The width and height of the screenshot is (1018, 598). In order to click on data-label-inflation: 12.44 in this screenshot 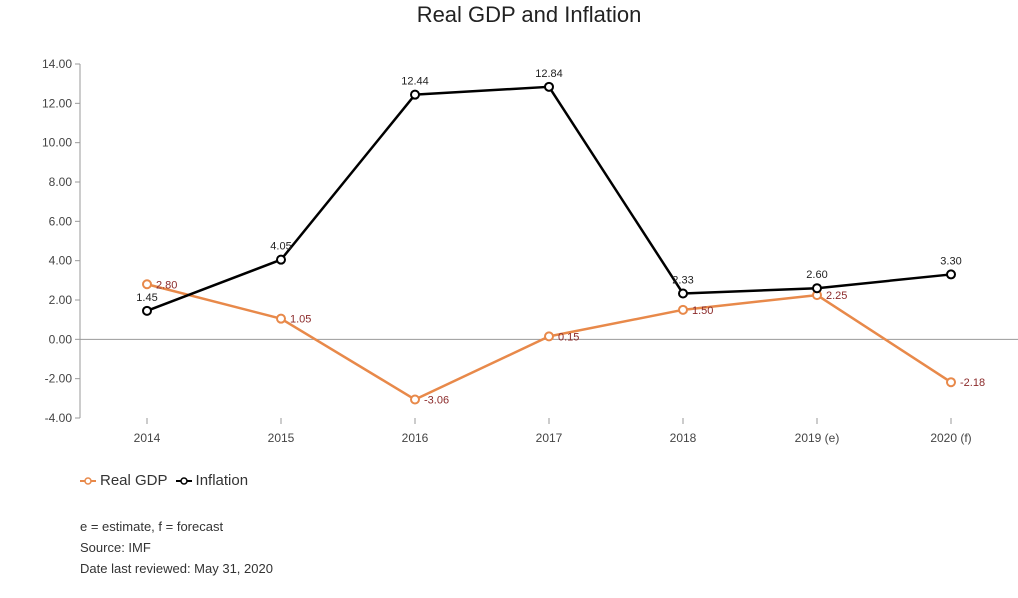, I will do `click(415, 82)`.